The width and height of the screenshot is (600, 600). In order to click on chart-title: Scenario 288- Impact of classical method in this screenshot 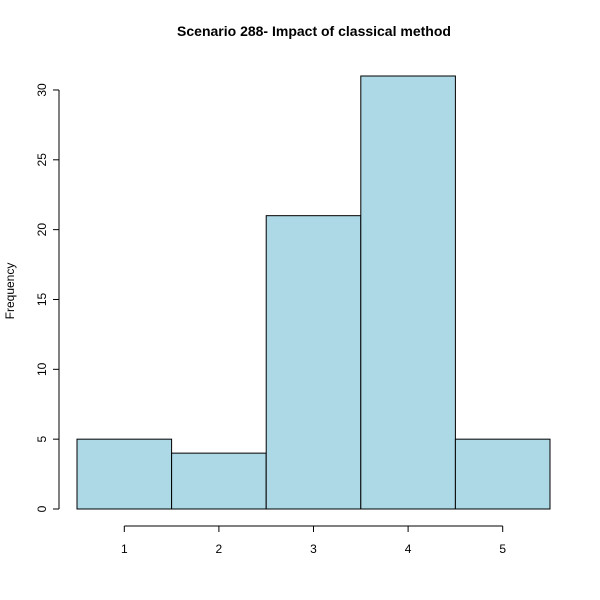, I will do `click(314, 31)`.